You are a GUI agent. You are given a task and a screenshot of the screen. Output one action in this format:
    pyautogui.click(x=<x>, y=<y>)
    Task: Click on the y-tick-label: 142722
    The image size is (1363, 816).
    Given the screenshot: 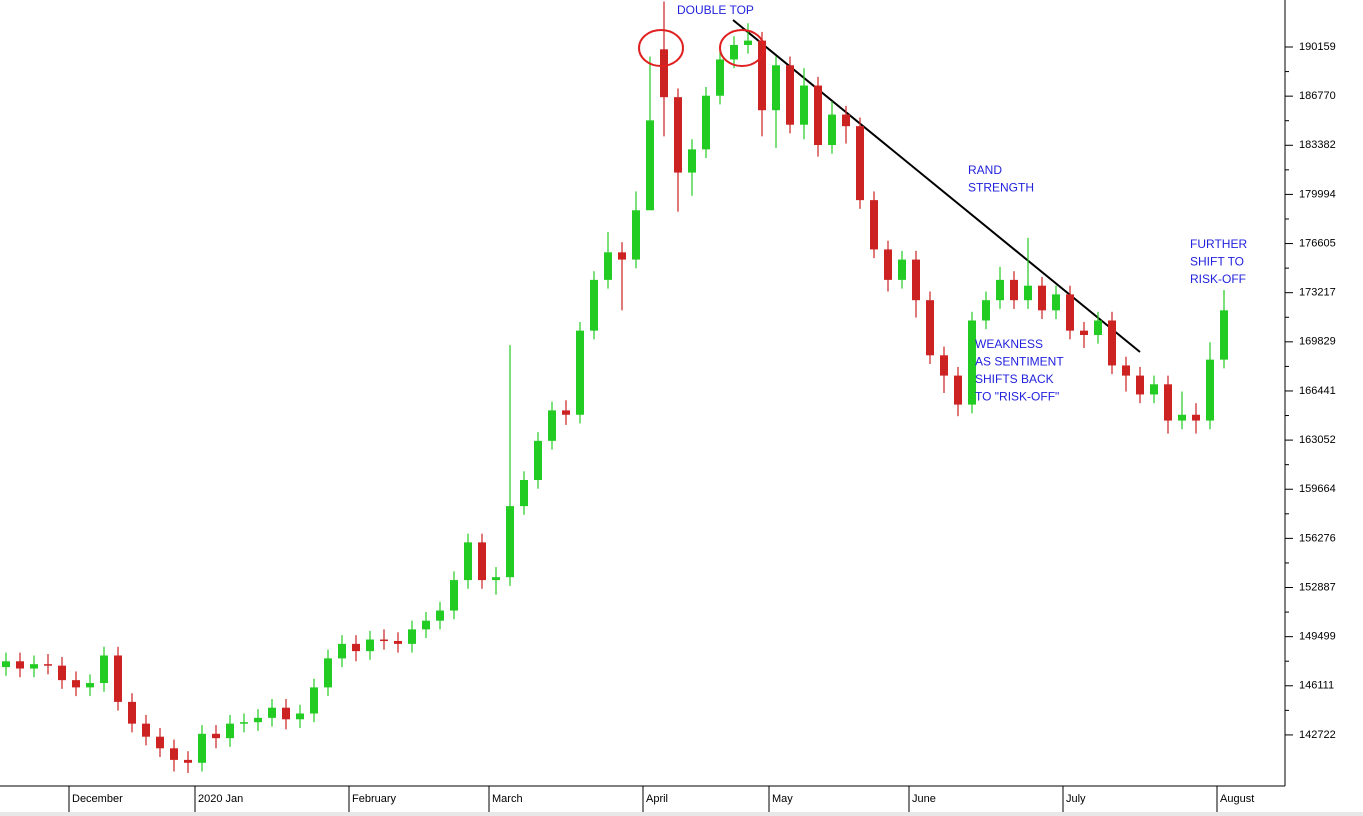 What is the action you would take?
    pyautogui.click(x=1317, y=735)
    